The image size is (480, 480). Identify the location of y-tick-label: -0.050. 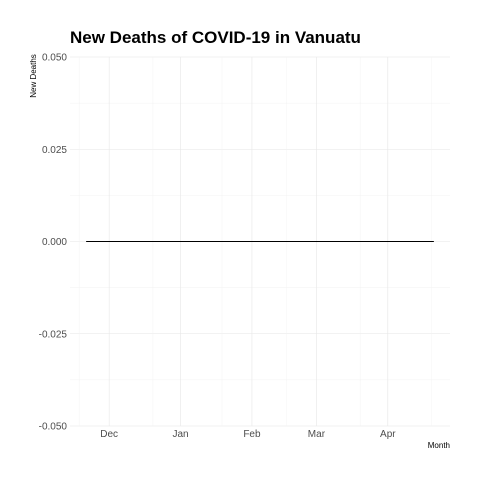
(53, 427).